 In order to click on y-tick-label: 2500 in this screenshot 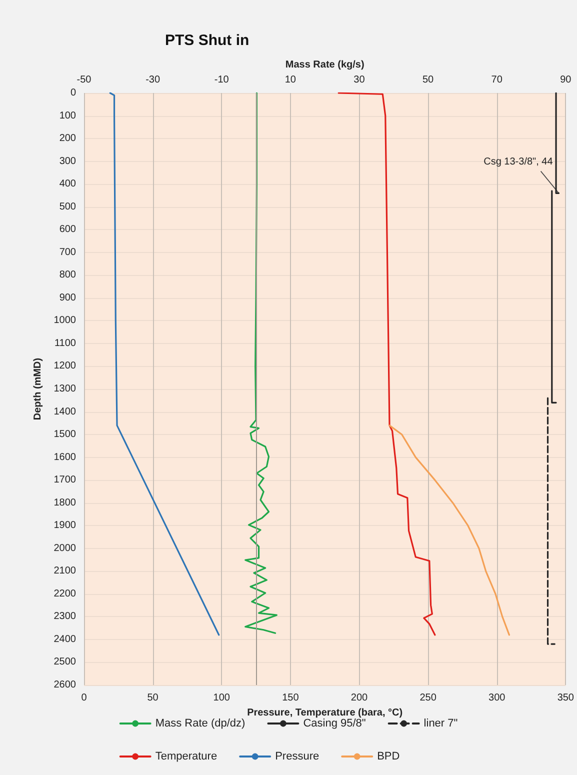, I will do `click(65, 662)`.